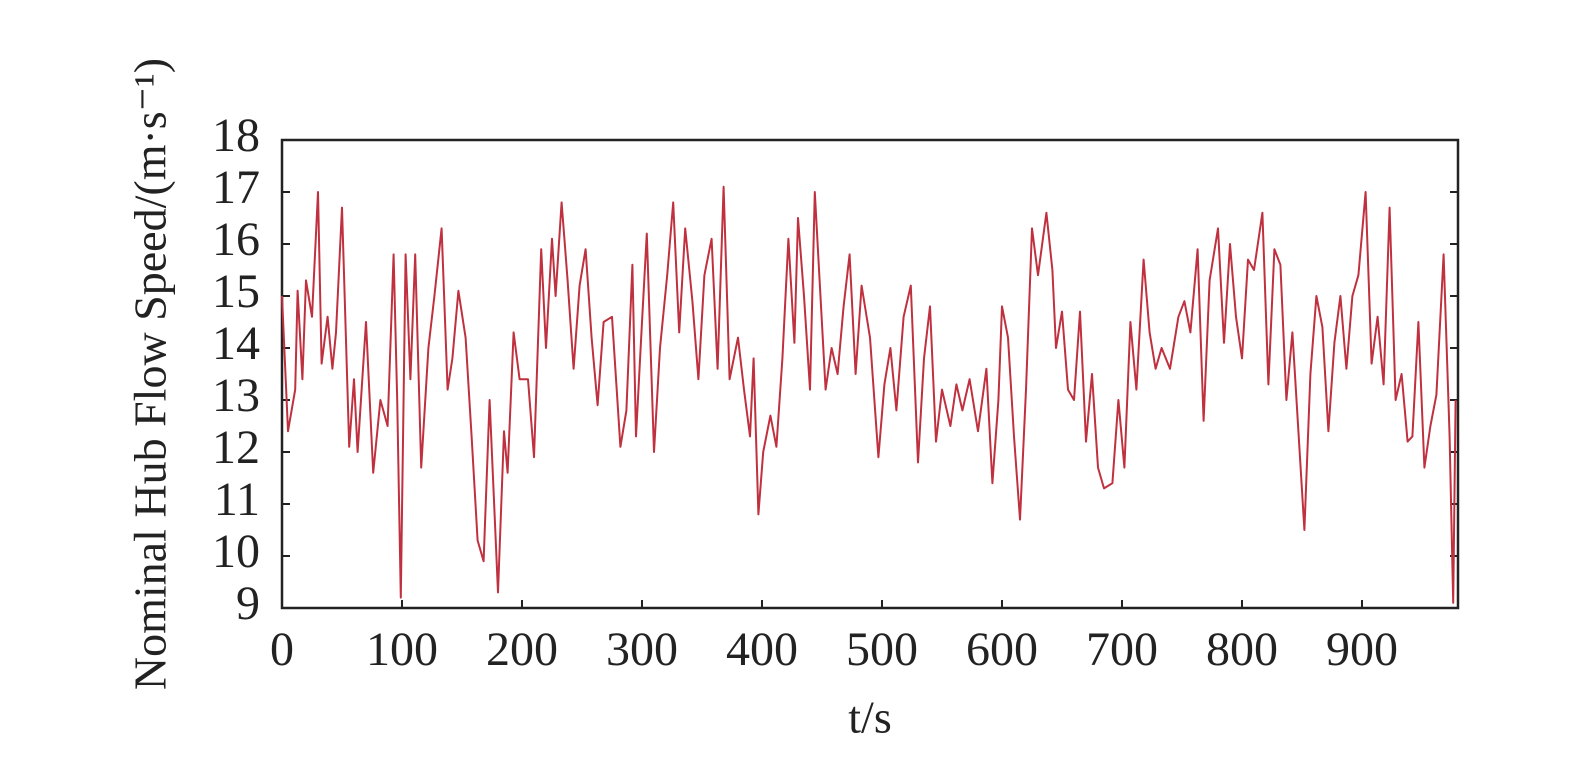 The height and width of the screenshot is (761, 1575). Describe the element at coordinates (236, 239) in the screenshot. I see `y-tick-label: 16` at that location.